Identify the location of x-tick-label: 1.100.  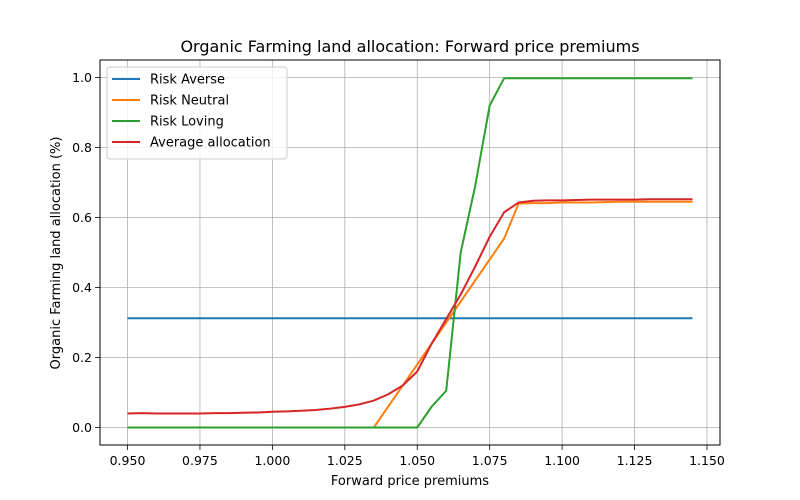
(562, 460).